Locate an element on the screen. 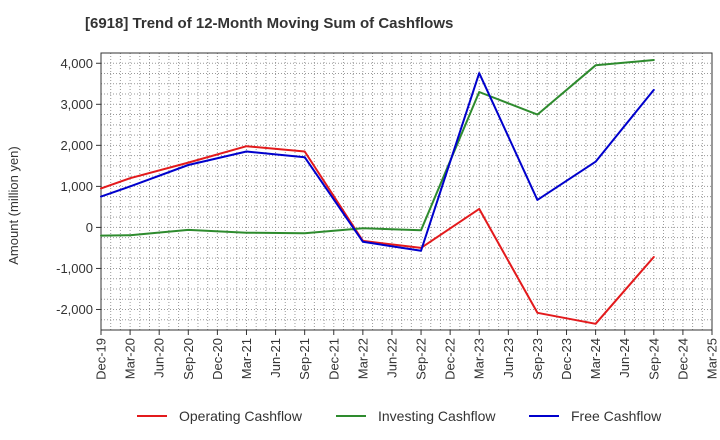 The height and width of the screenshot is (440, 720). x-tick-label: Jun-24 is located at coordinates (624, 358).